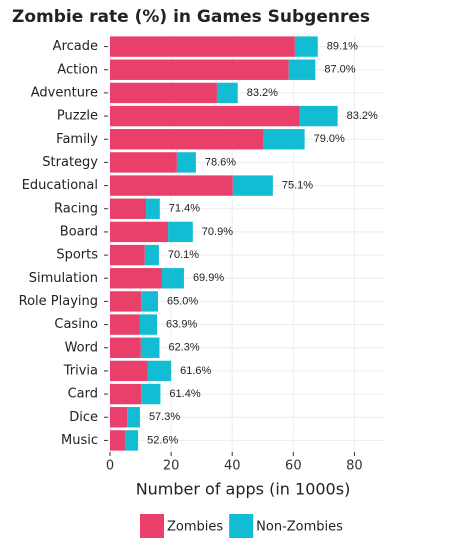 This screenshot has height=548, width=456. What do you see at coordinates (70, 162) in the screenshot?
I see `y-tick-label: Strategy` at bounding box center [70, 162].